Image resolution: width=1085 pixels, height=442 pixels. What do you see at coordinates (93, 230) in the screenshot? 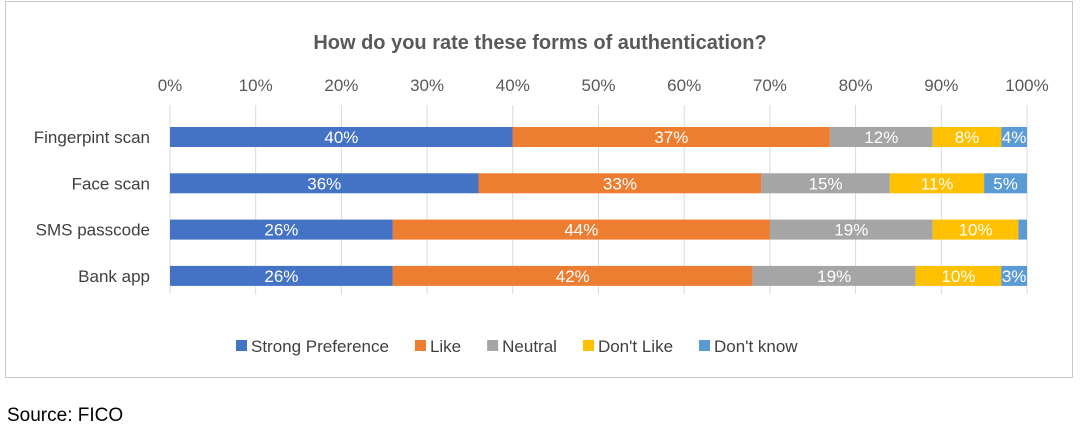
I see `category-label: SMS passcode` at bounding box center [93, 230].